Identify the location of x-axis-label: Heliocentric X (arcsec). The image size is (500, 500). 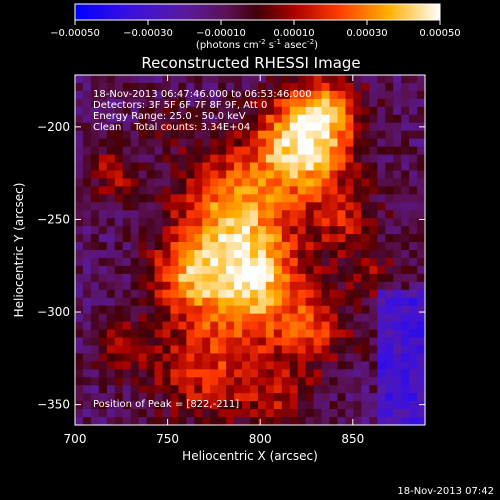
(250, 456).